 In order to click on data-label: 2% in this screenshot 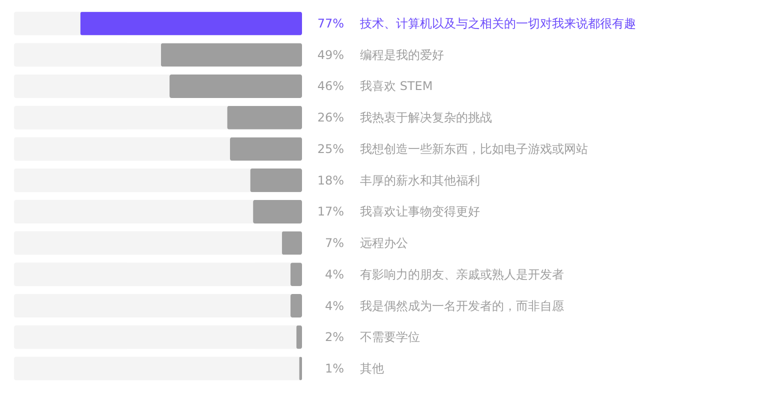, I will do `click(334, 337)`.